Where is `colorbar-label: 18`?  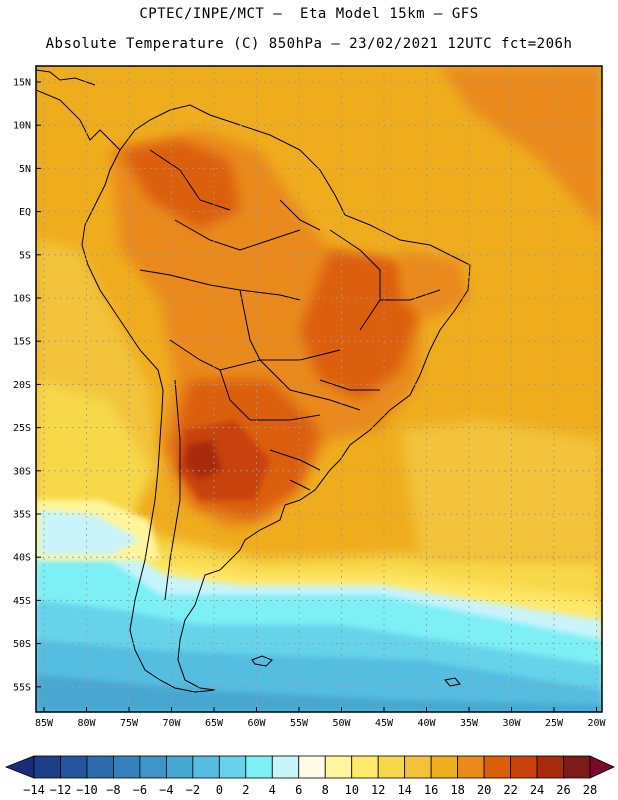
colorbar-label: 18 is located at coordinates (457, 790).